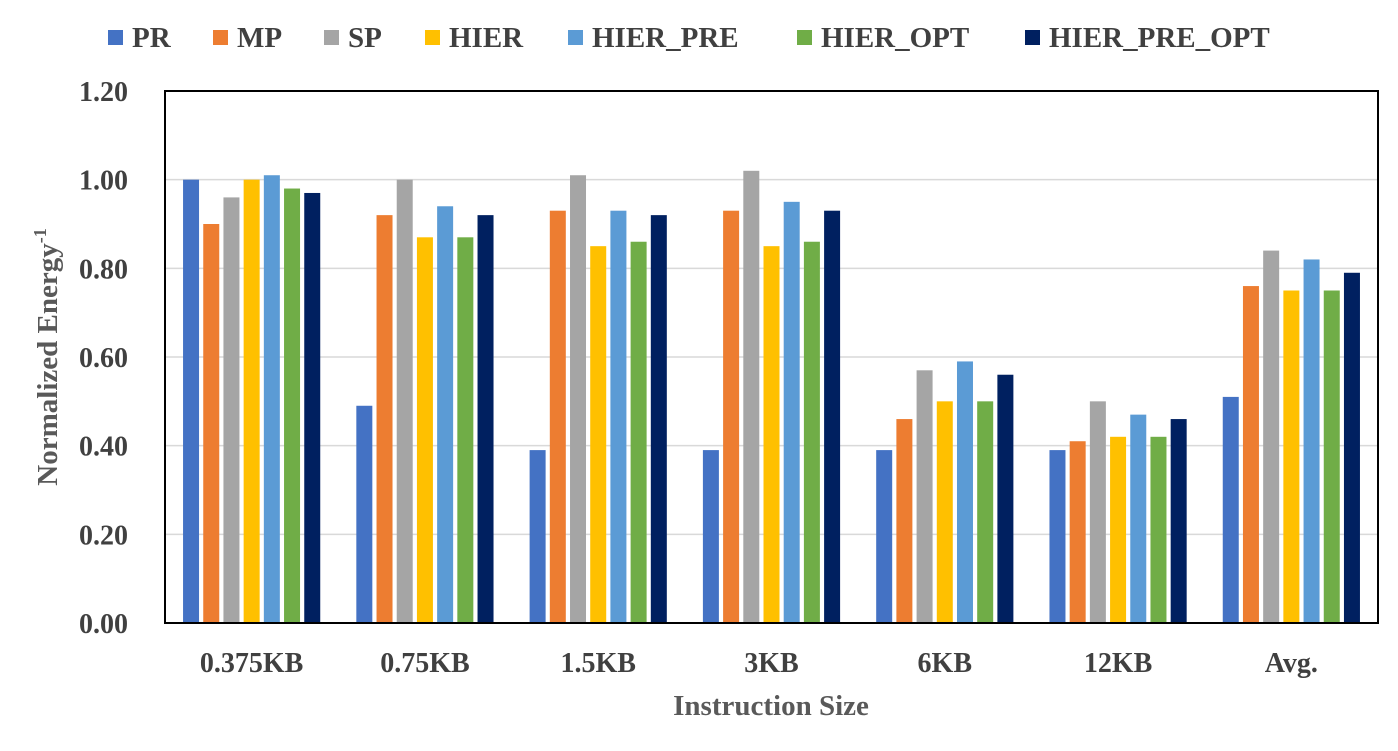 The width and height of the screenshot is (1398, 751). I want to click on legend-item-sp: SP, so click(353, 38).